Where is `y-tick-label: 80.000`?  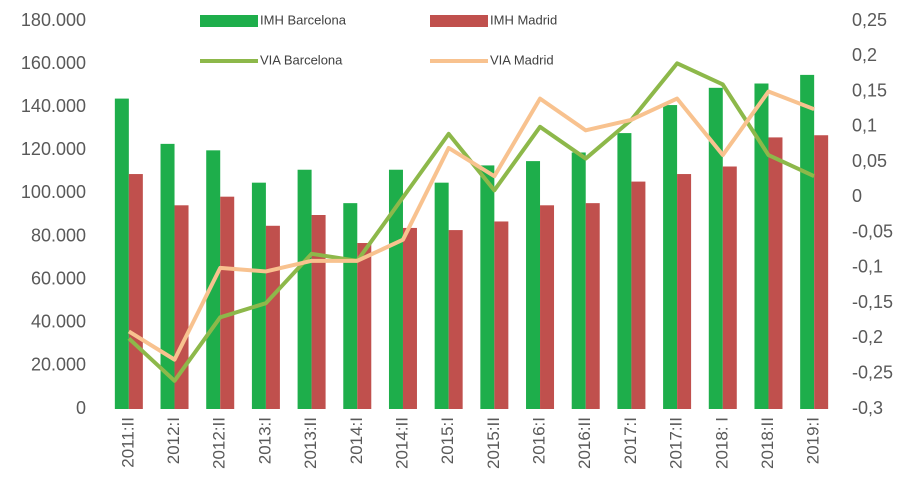 y-tick-label: 80.000 is located at coordinates (58, 235).